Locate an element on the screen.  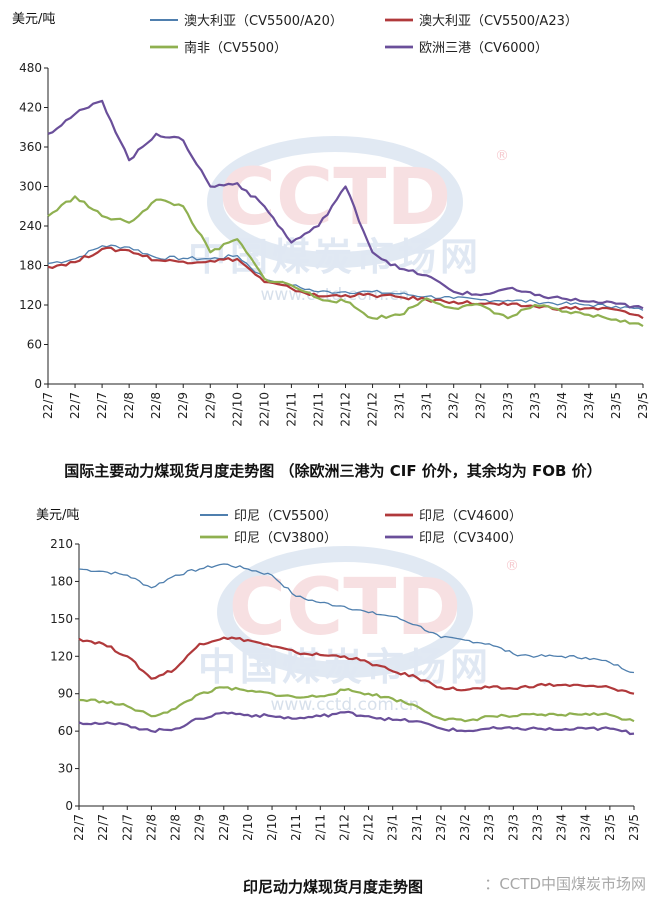
y-tick-label: 240 is located at coordinates (30, 226).